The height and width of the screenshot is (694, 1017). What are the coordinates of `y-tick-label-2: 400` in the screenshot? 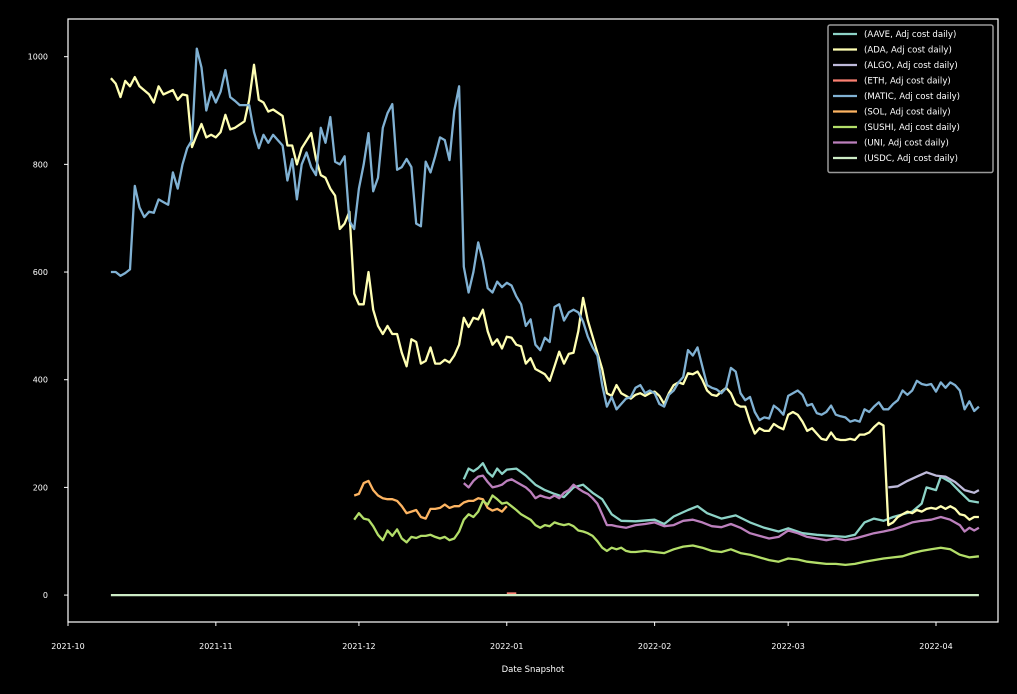 It's located at (40, 380).